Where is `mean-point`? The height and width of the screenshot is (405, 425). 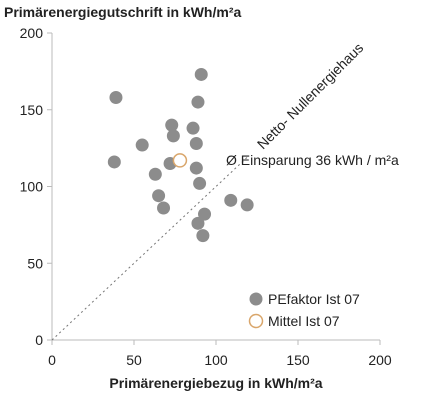
mean-point is located at coordinates (180, 160).